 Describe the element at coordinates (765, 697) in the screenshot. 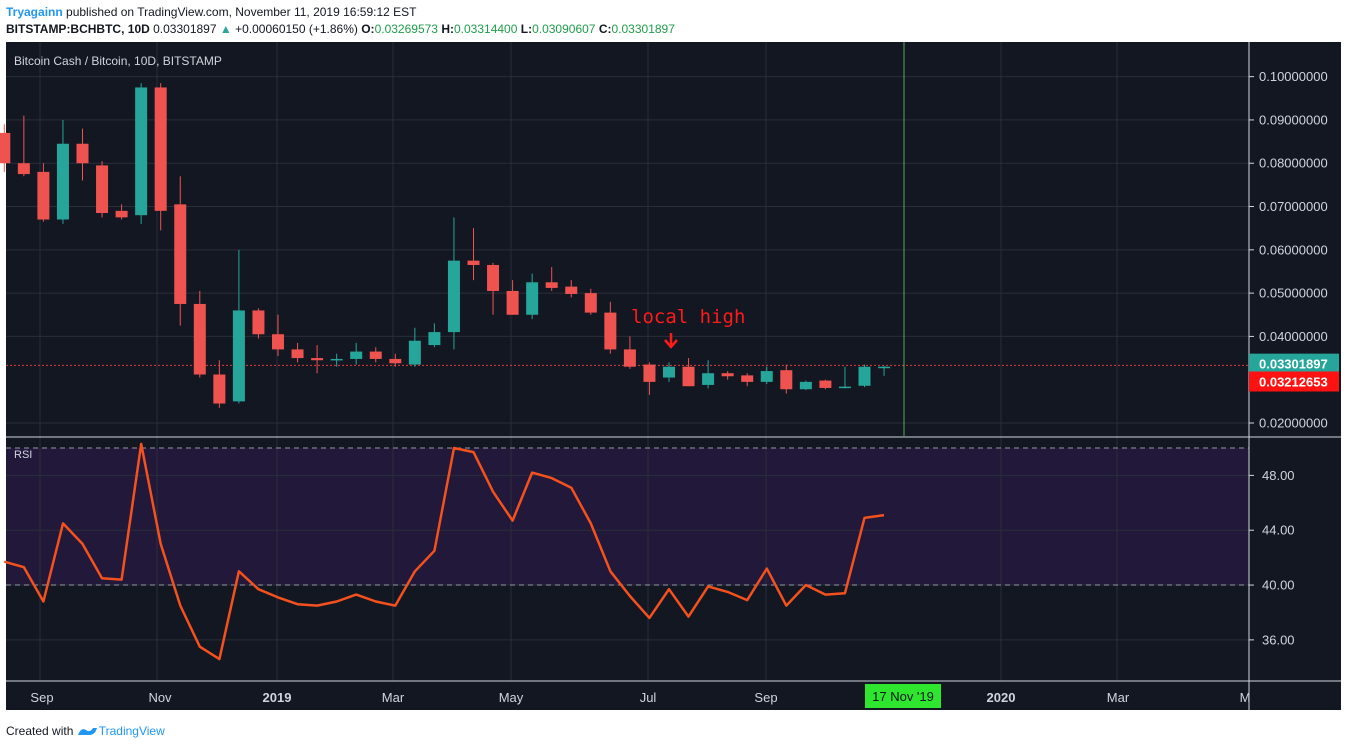

I see `time-tick-label: Sep` at that location.